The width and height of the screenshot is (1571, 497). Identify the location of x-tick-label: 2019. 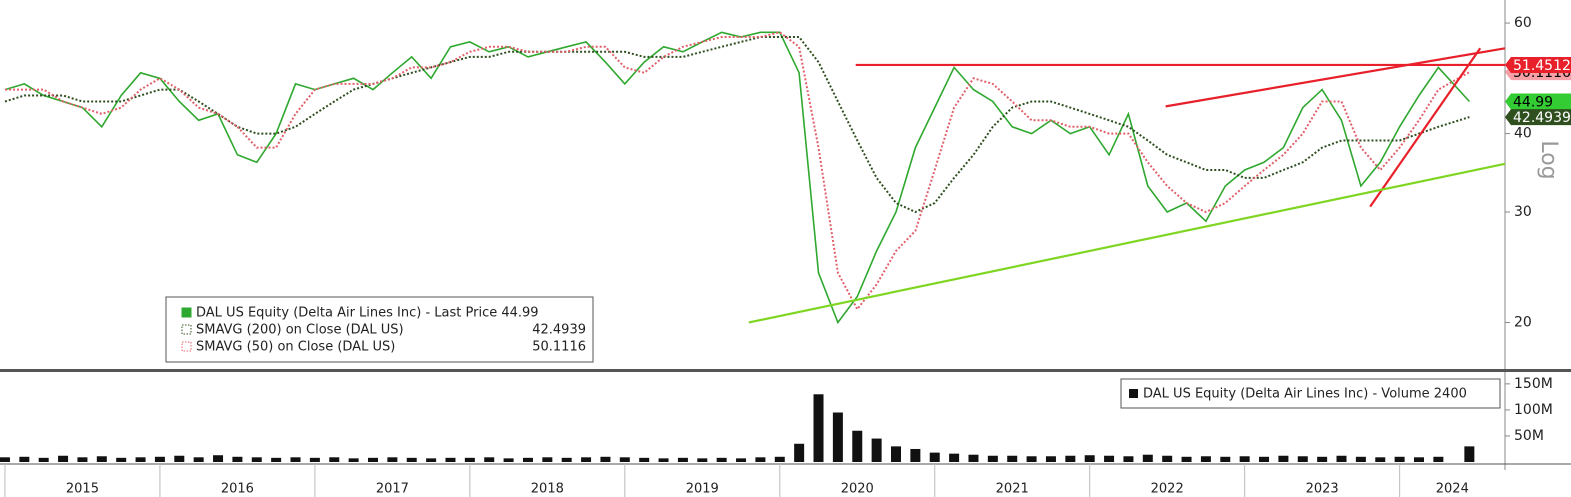
(702, 489).